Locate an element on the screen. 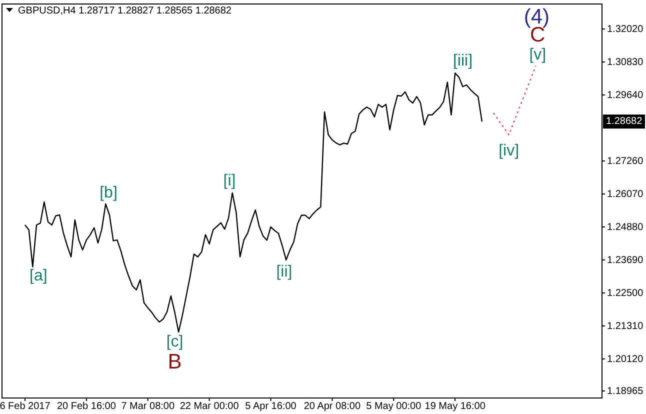  y-tick-label: 1.18965 is located at coordinates (625, 392).